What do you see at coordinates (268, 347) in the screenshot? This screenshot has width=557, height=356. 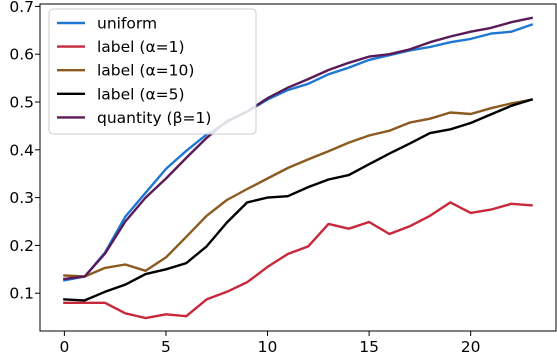 I see `x-tick-label: 10` at bounding box center [268, 347].